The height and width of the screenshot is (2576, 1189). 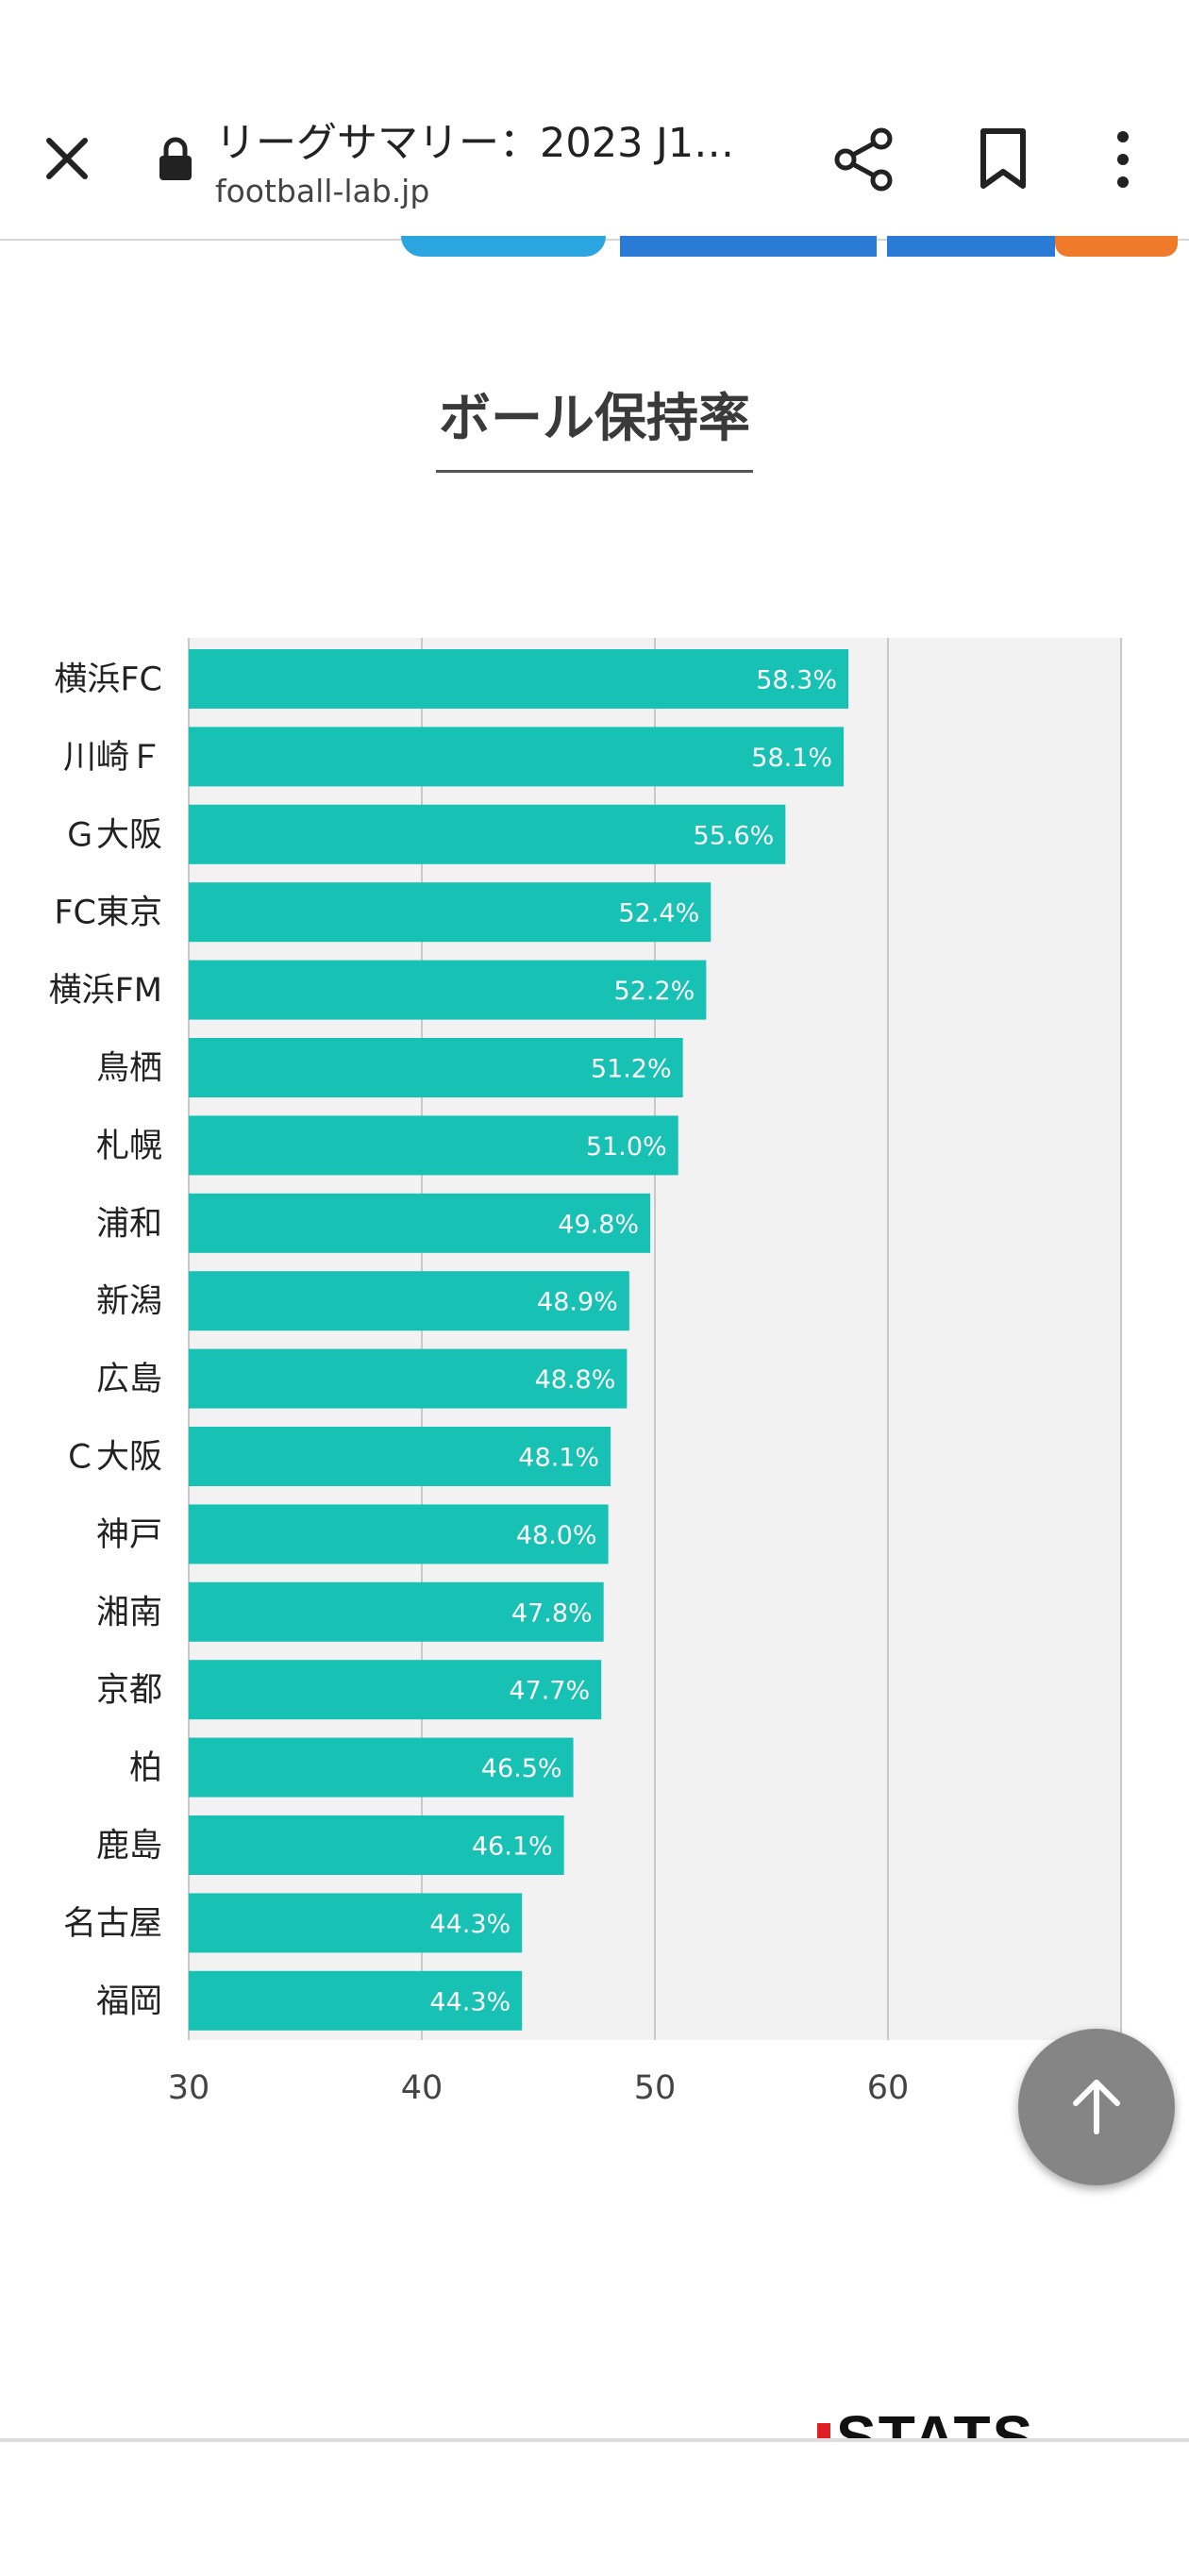 I want to click on team-label: 横浜FC, so click(x=108, y=680).